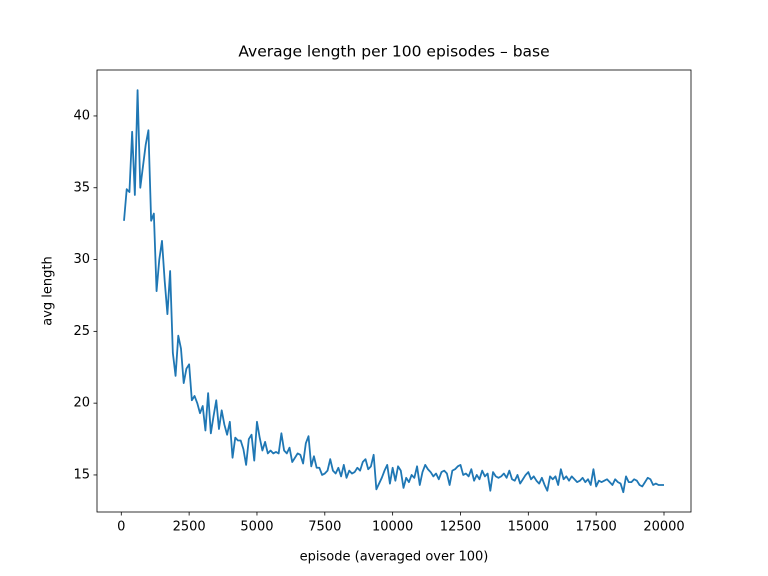 This screenshot has height=576, width=768. What do you see at coordinates (460, 527) in the screenshot?
I see `x-tick-label: 12500` at bounding box center [460, 527].